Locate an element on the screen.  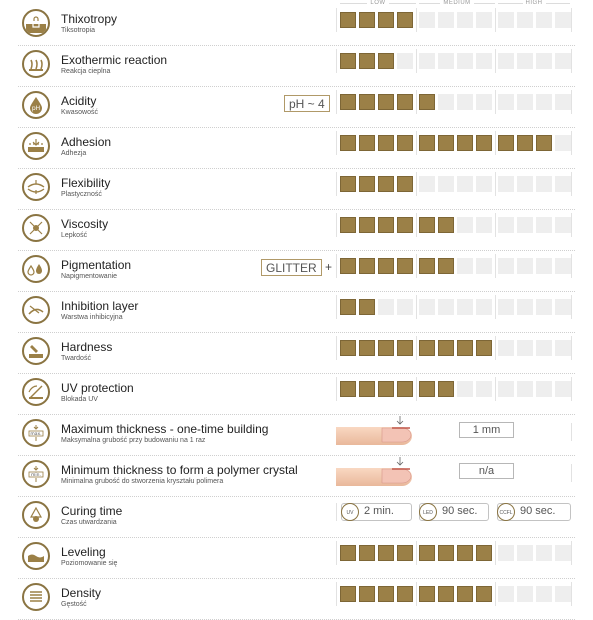
exothermic-icon is located at coordinates (36, 64).